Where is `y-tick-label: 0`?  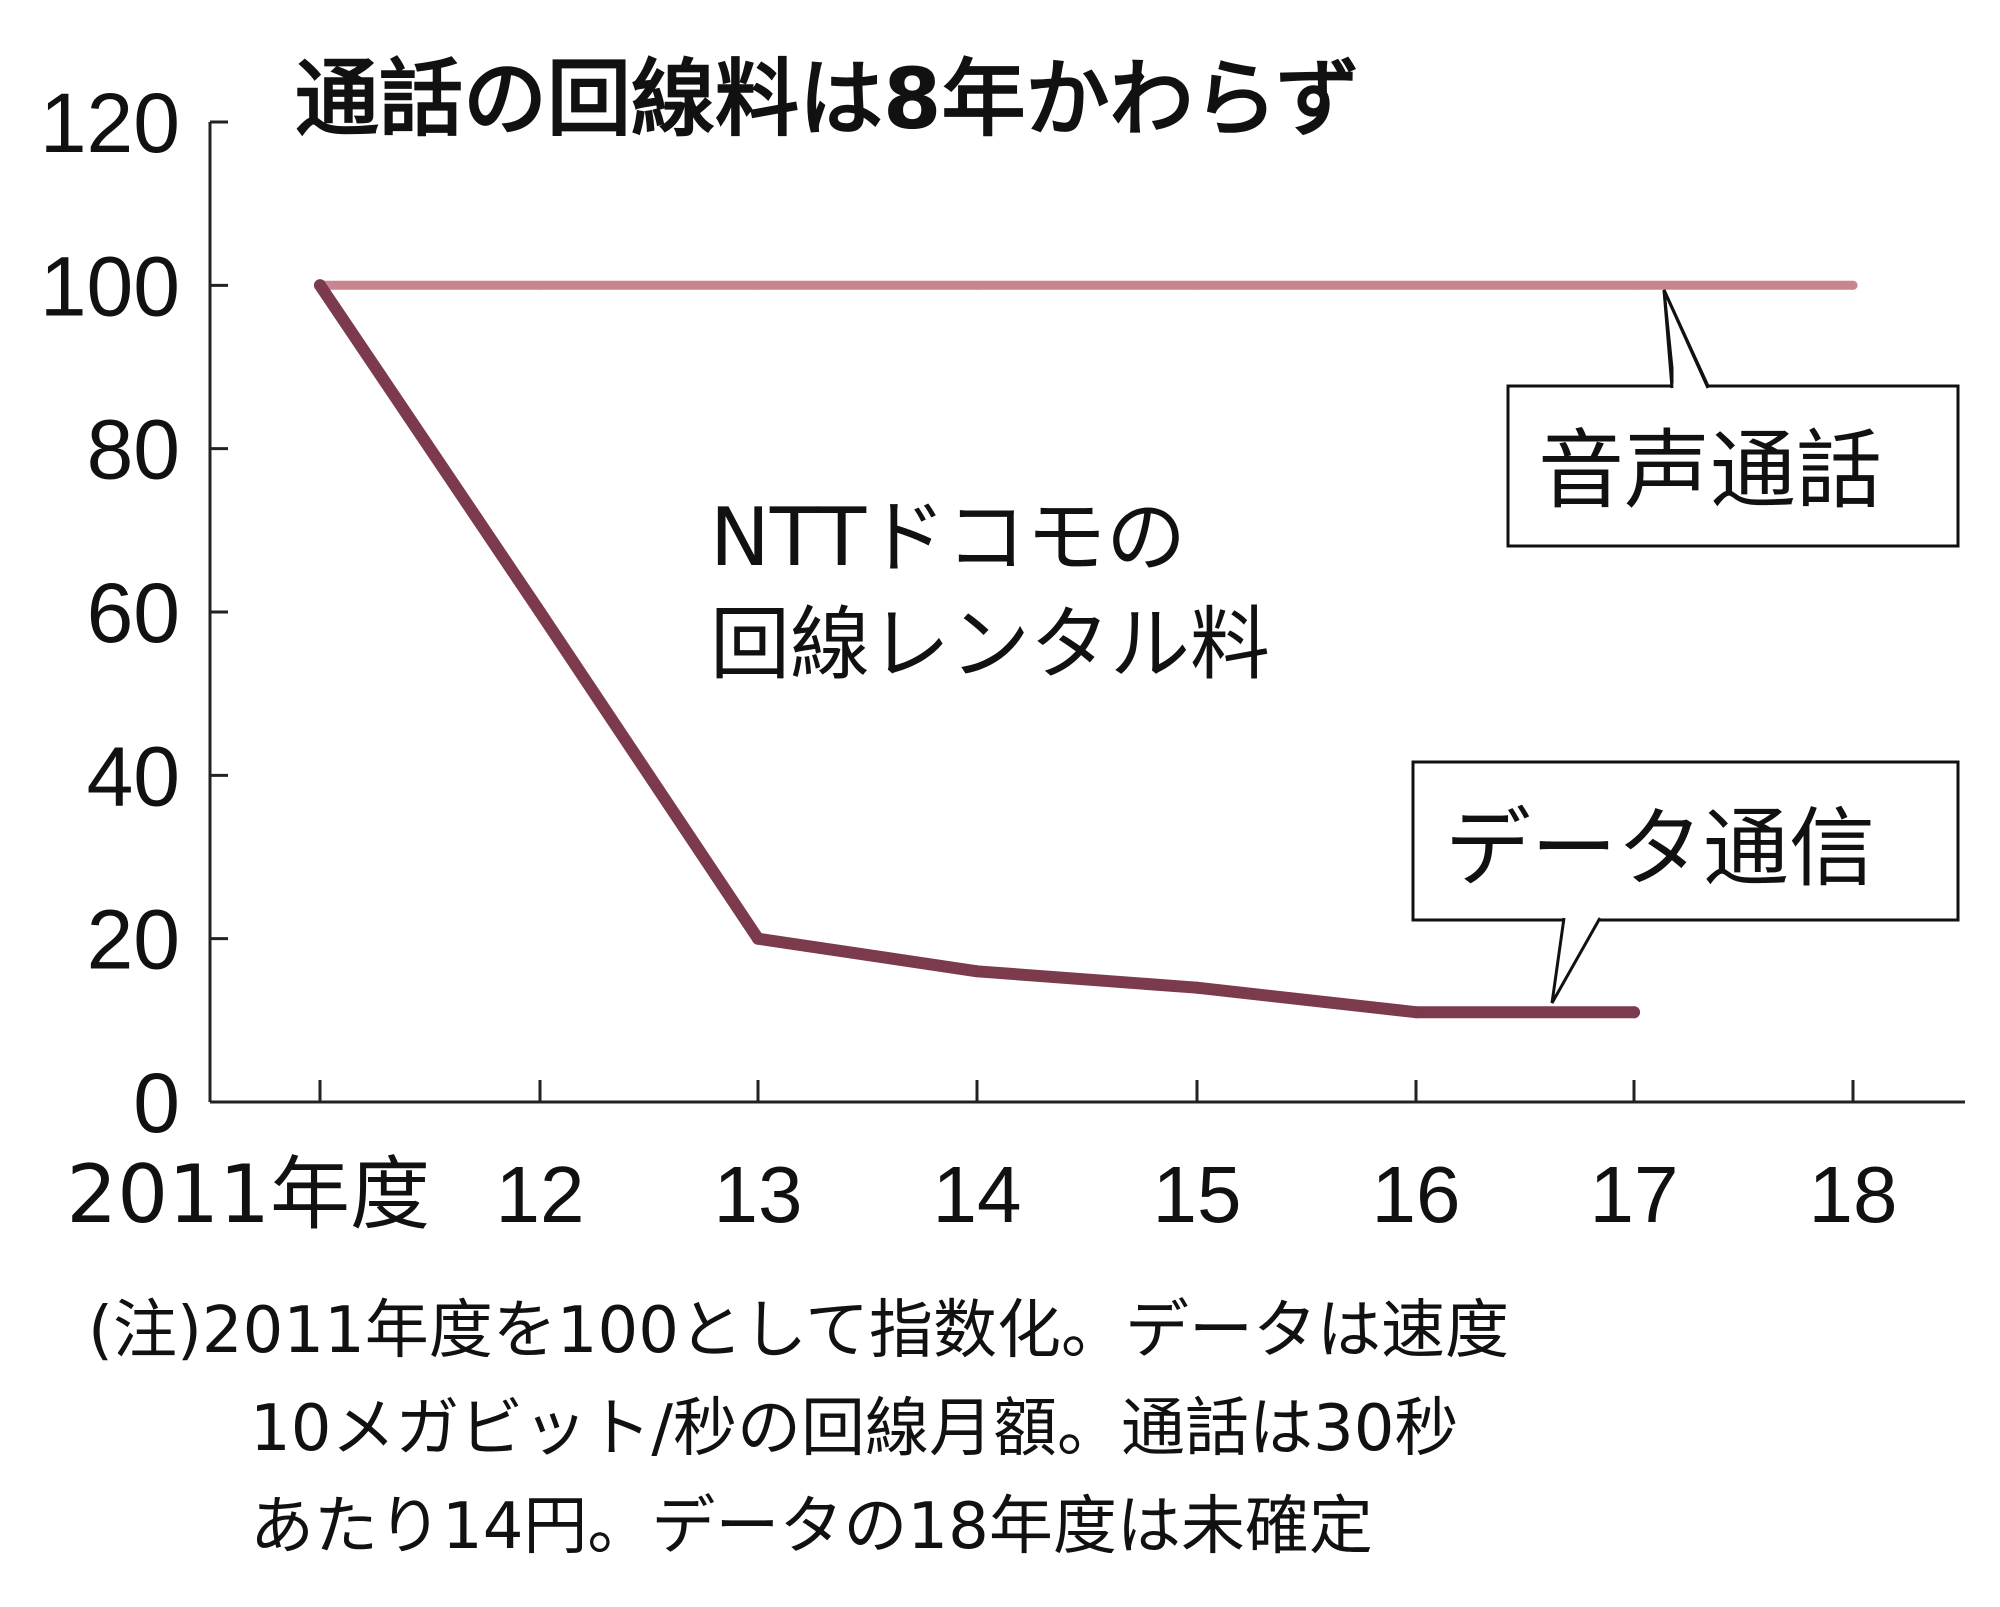
y-tick-label: 0 is located at coordinates (156, 1103).